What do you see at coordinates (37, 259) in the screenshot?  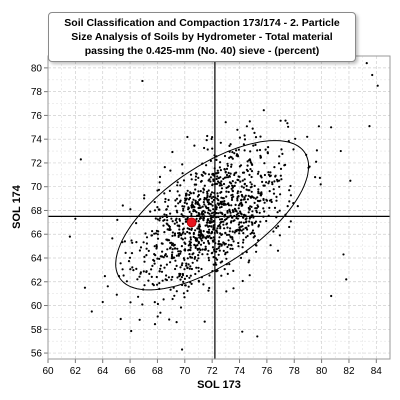 I see `y-tick-label: 64` at bounding box center [37, 259].